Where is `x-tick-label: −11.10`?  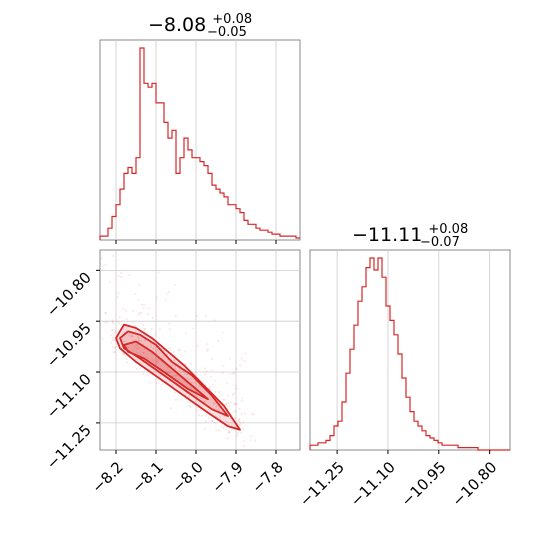
x-tick-label: −11.10 is located at coordinates (373, 484).